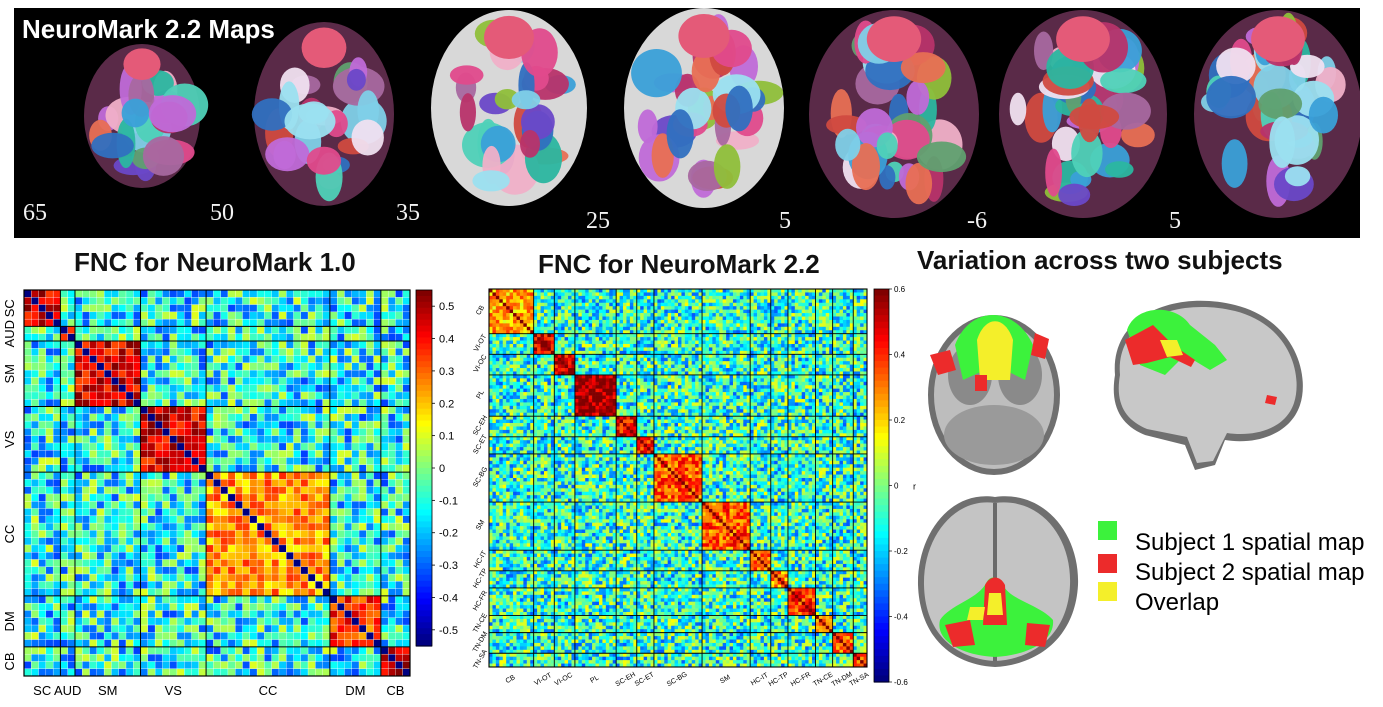  Describe the element at coordinates (9, 374) in the screenshot. I see `fnc1-y-label: SM` at that location.